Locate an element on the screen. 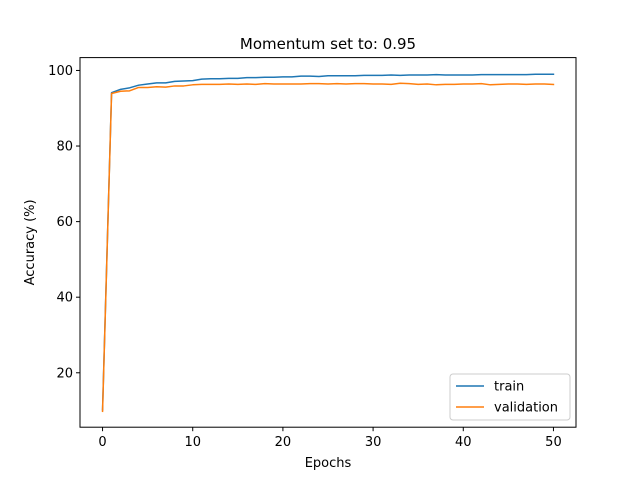  legend-label-validation: validation is located at coordinates (526, 408).